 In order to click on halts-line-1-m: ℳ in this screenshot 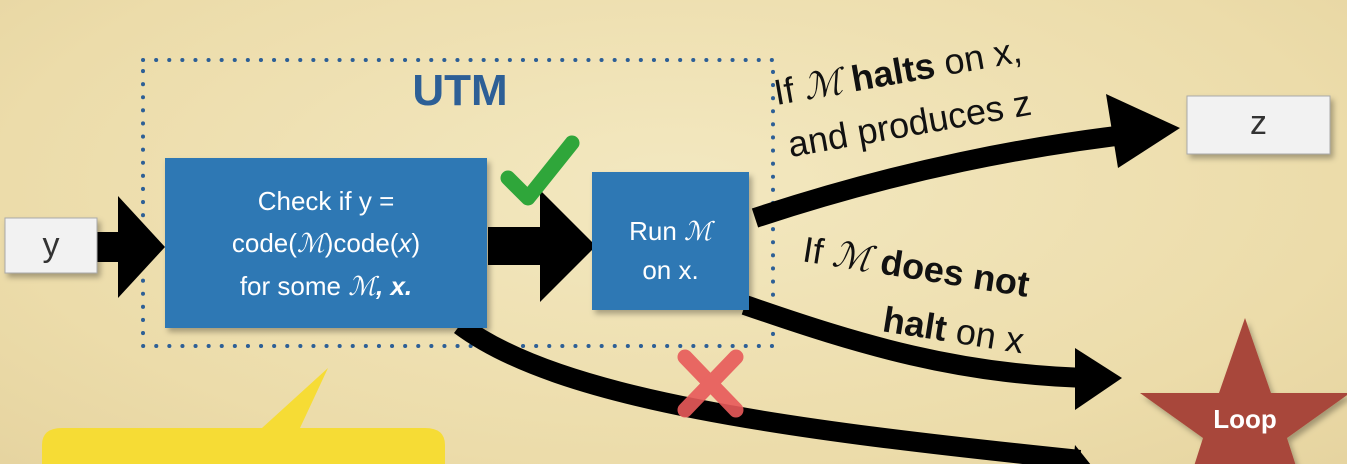, I will do `click(823, 85)`.